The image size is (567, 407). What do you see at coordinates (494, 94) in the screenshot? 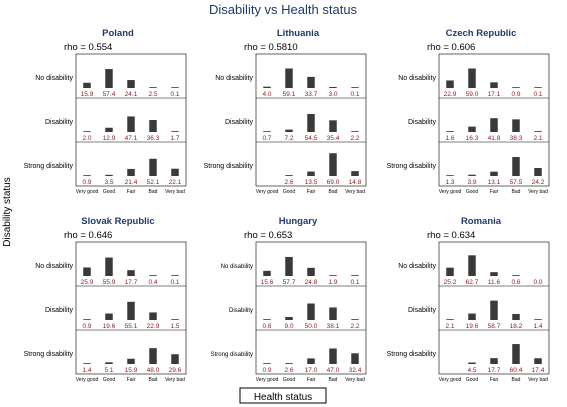
I see `value-label: 17.1` at bounding box center [494, 94].